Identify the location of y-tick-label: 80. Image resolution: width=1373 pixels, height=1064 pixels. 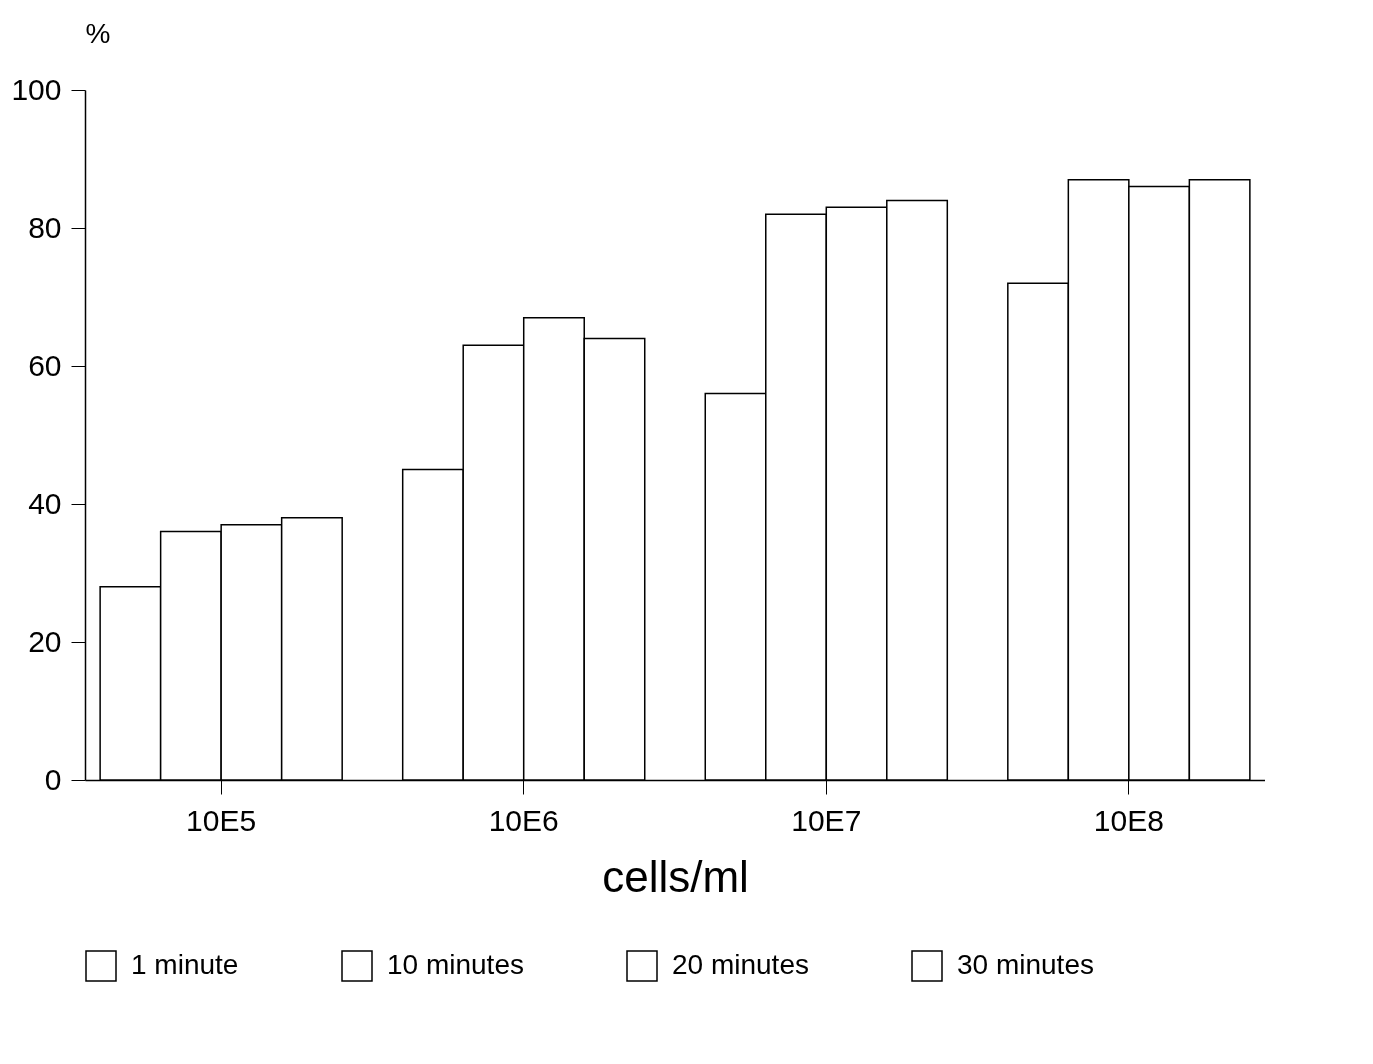
(45, 227).